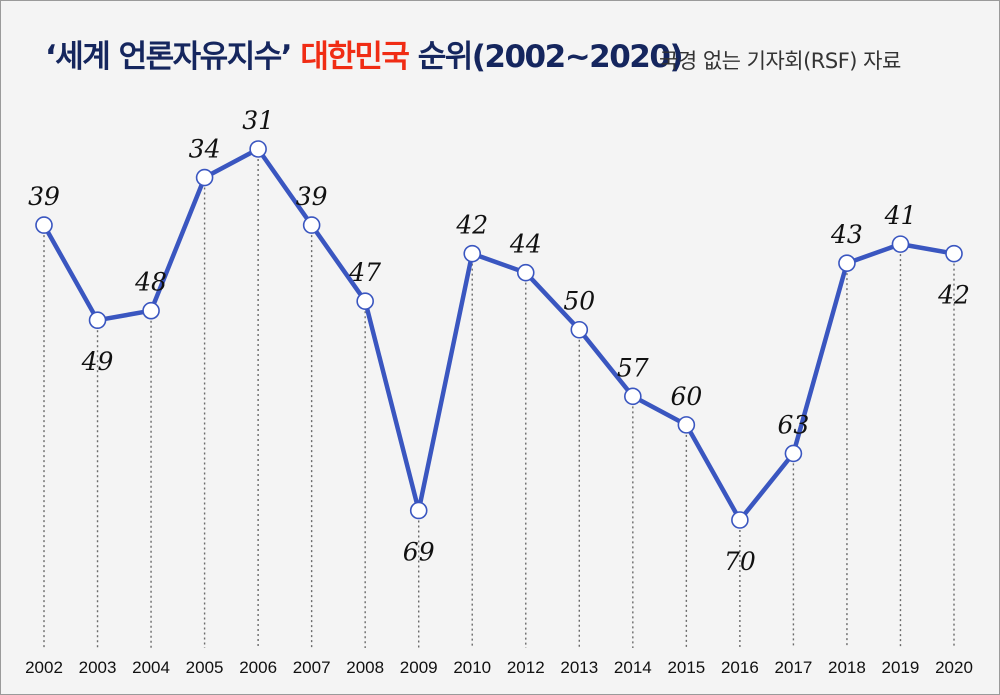  Describe the element at coordinates (98, 667) in the screenshot. I see `year-label: 2003` at that location.